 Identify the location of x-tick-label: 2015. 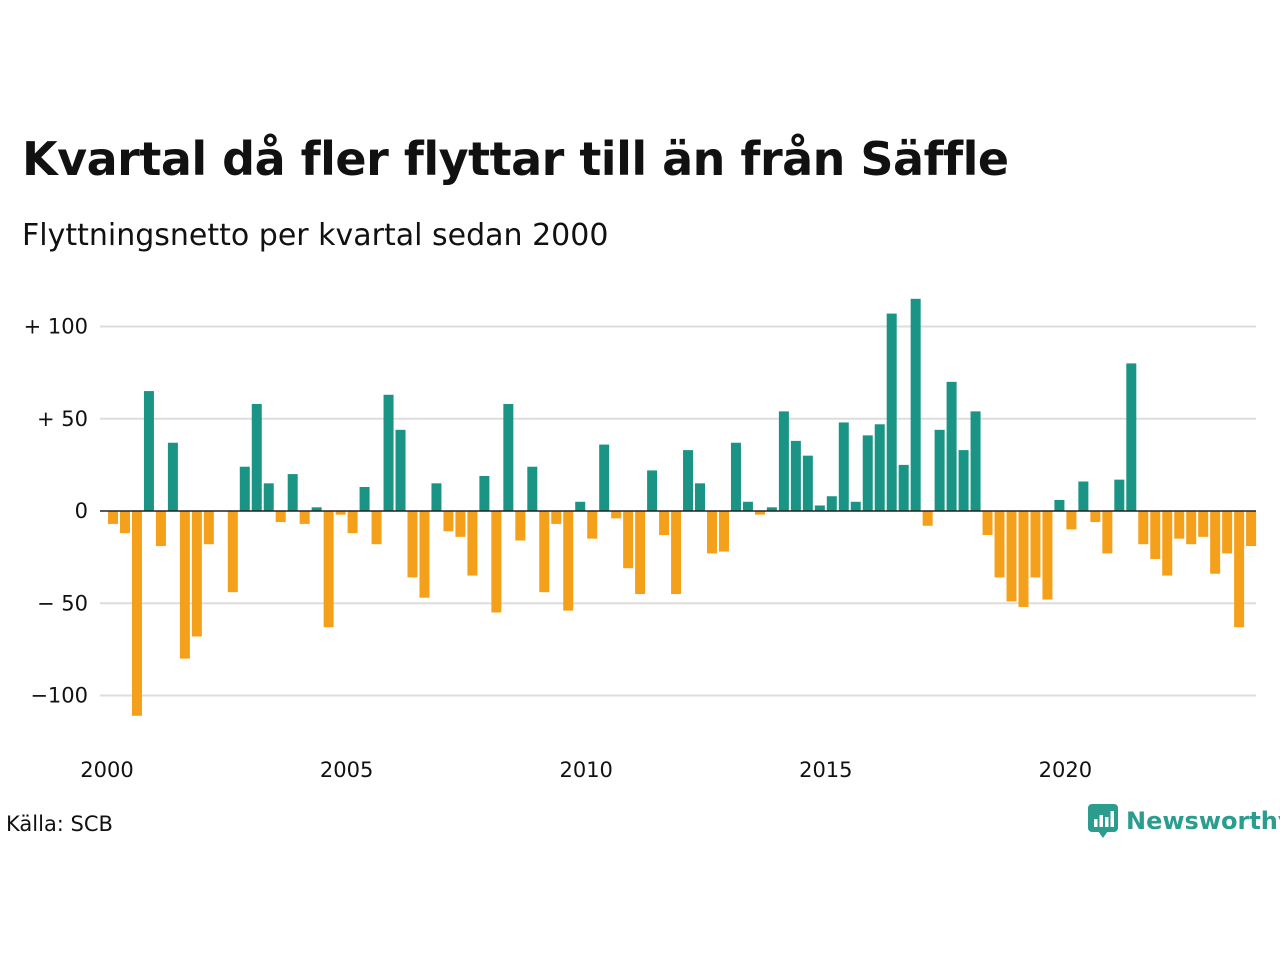
(825, 770).